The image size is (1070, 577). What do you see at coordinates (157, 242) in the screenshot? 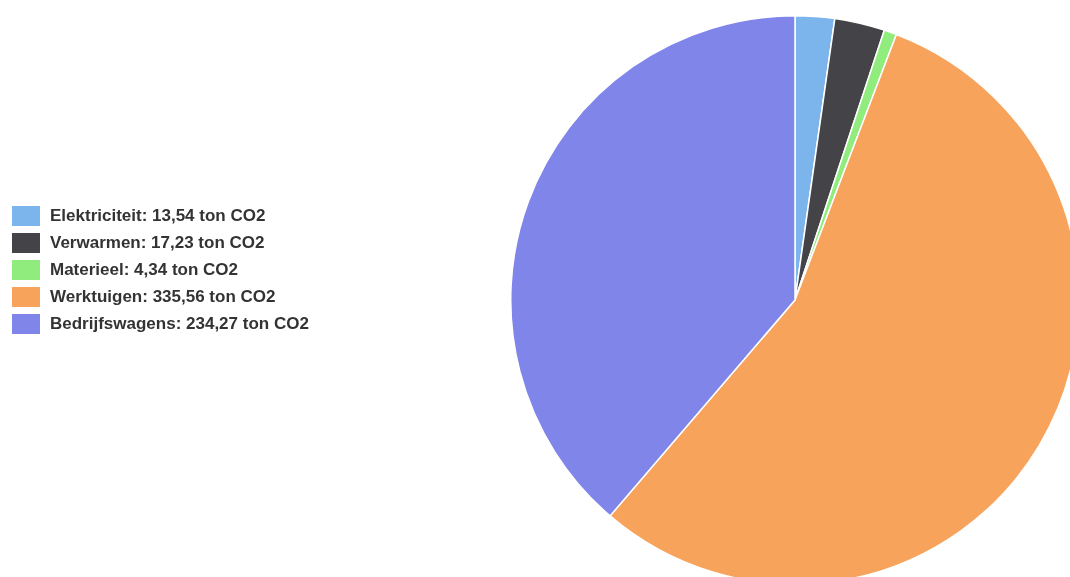
I see `legend-label: Verwarmen: 17,23 ton CO2` at bounding box center [157, 242].